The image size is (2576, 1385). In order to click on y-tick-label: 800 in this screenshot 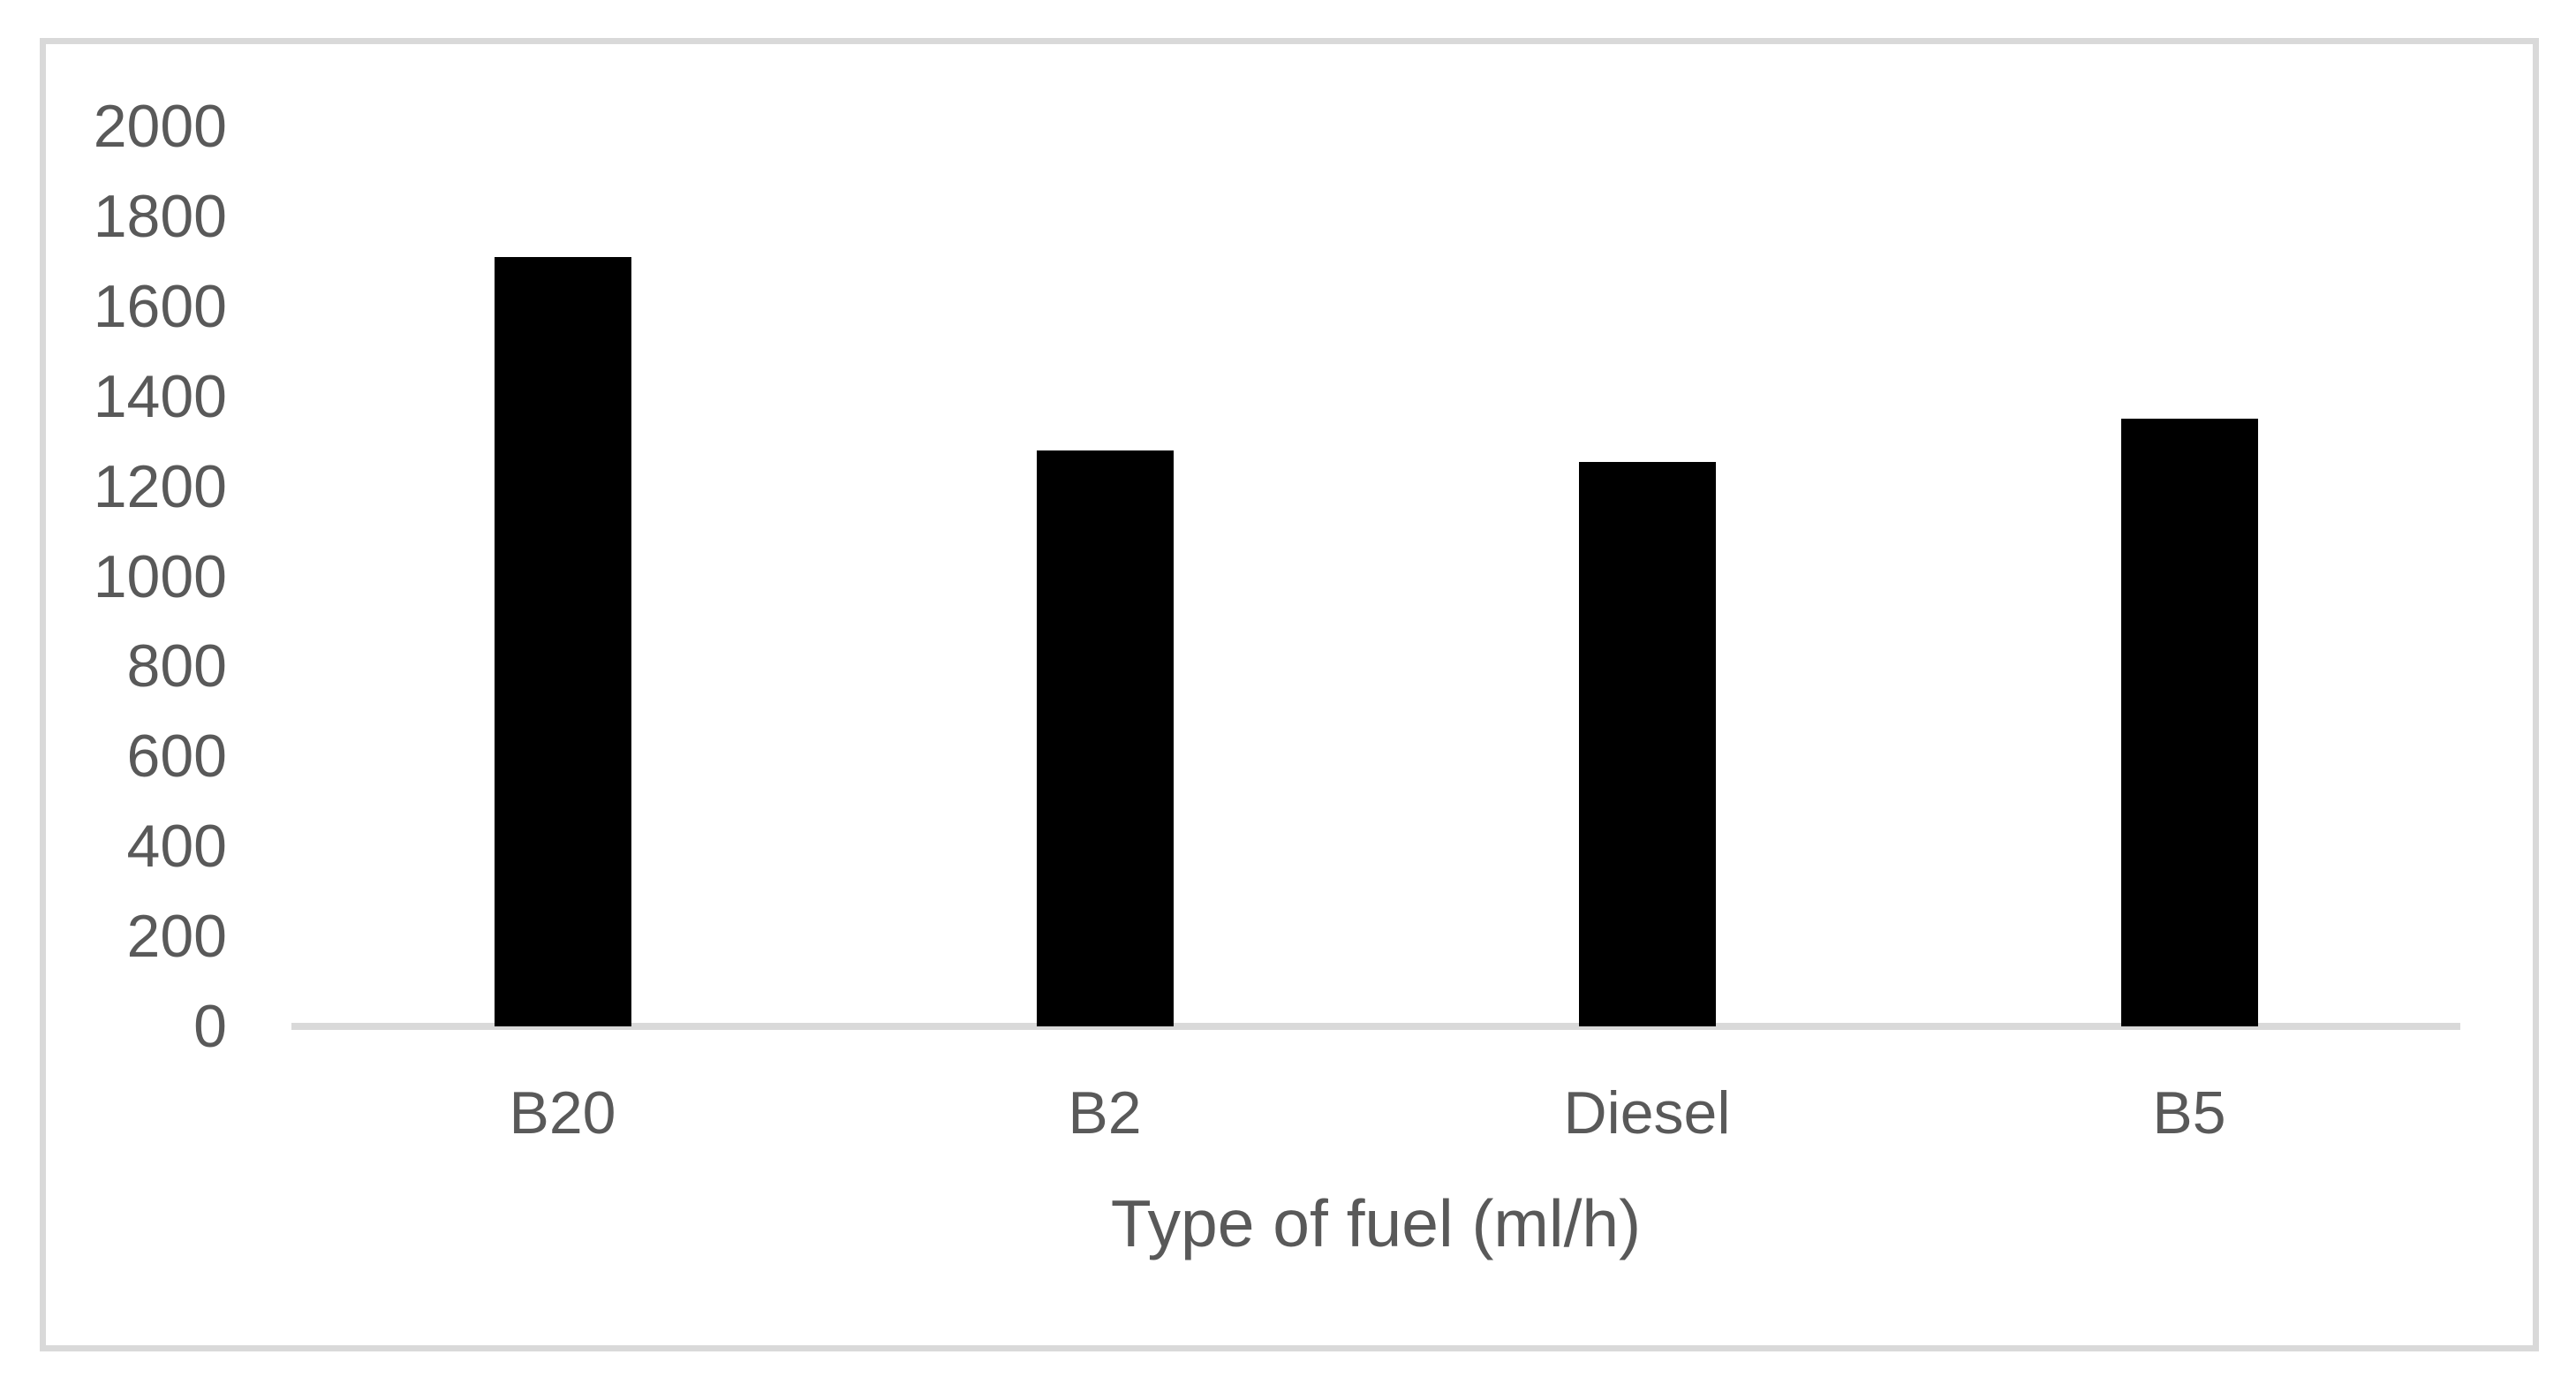, I will do `click(176, 666)`.